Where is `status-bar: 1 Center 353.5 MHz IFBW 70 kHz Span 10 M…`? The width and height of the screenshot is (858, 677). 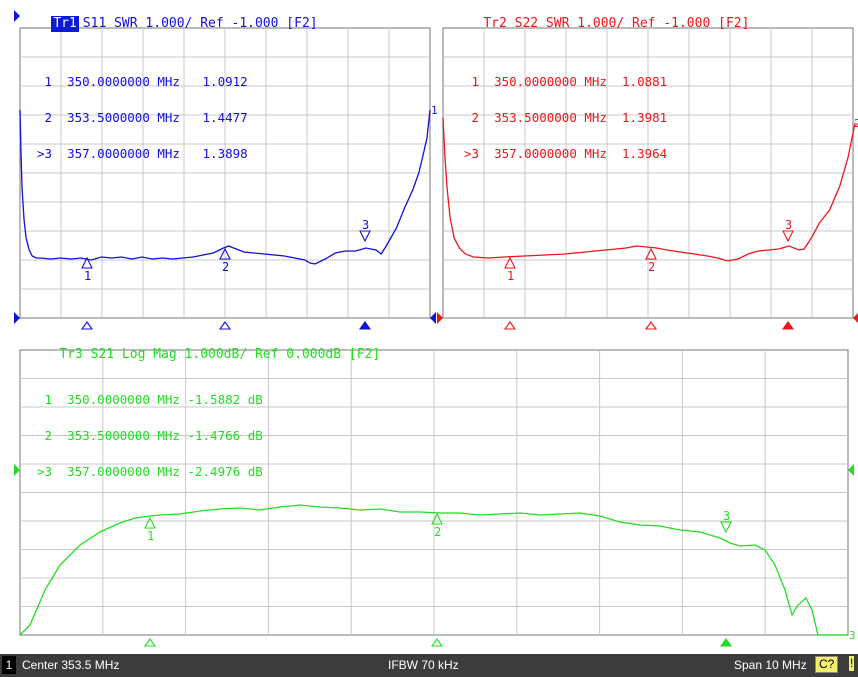
status-bar: 1 Center 353.5 MHz IFBW 70 kHz Span 10 M… is located at coordinates (429, 665).